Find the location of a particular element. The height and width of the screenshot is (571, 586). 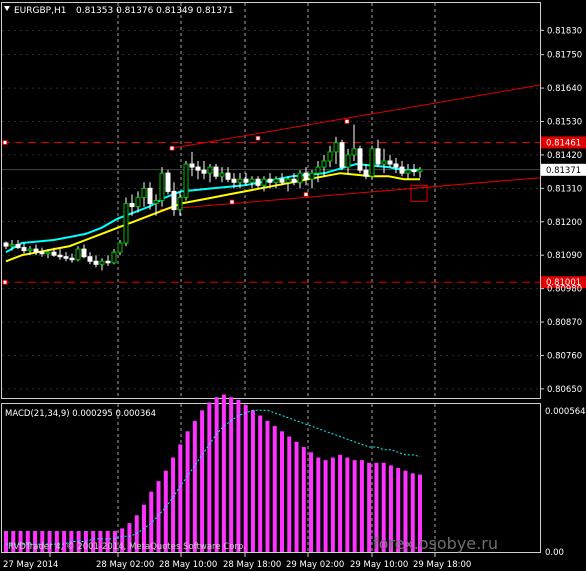

moving-averages is located at coordinates (213, 212).